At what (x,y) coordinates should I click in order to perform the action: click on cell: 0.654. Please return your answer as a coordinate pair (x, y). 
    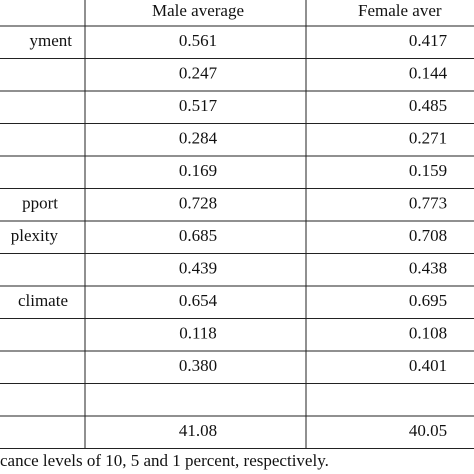
    Looking at the image, I should click on (198, 300).